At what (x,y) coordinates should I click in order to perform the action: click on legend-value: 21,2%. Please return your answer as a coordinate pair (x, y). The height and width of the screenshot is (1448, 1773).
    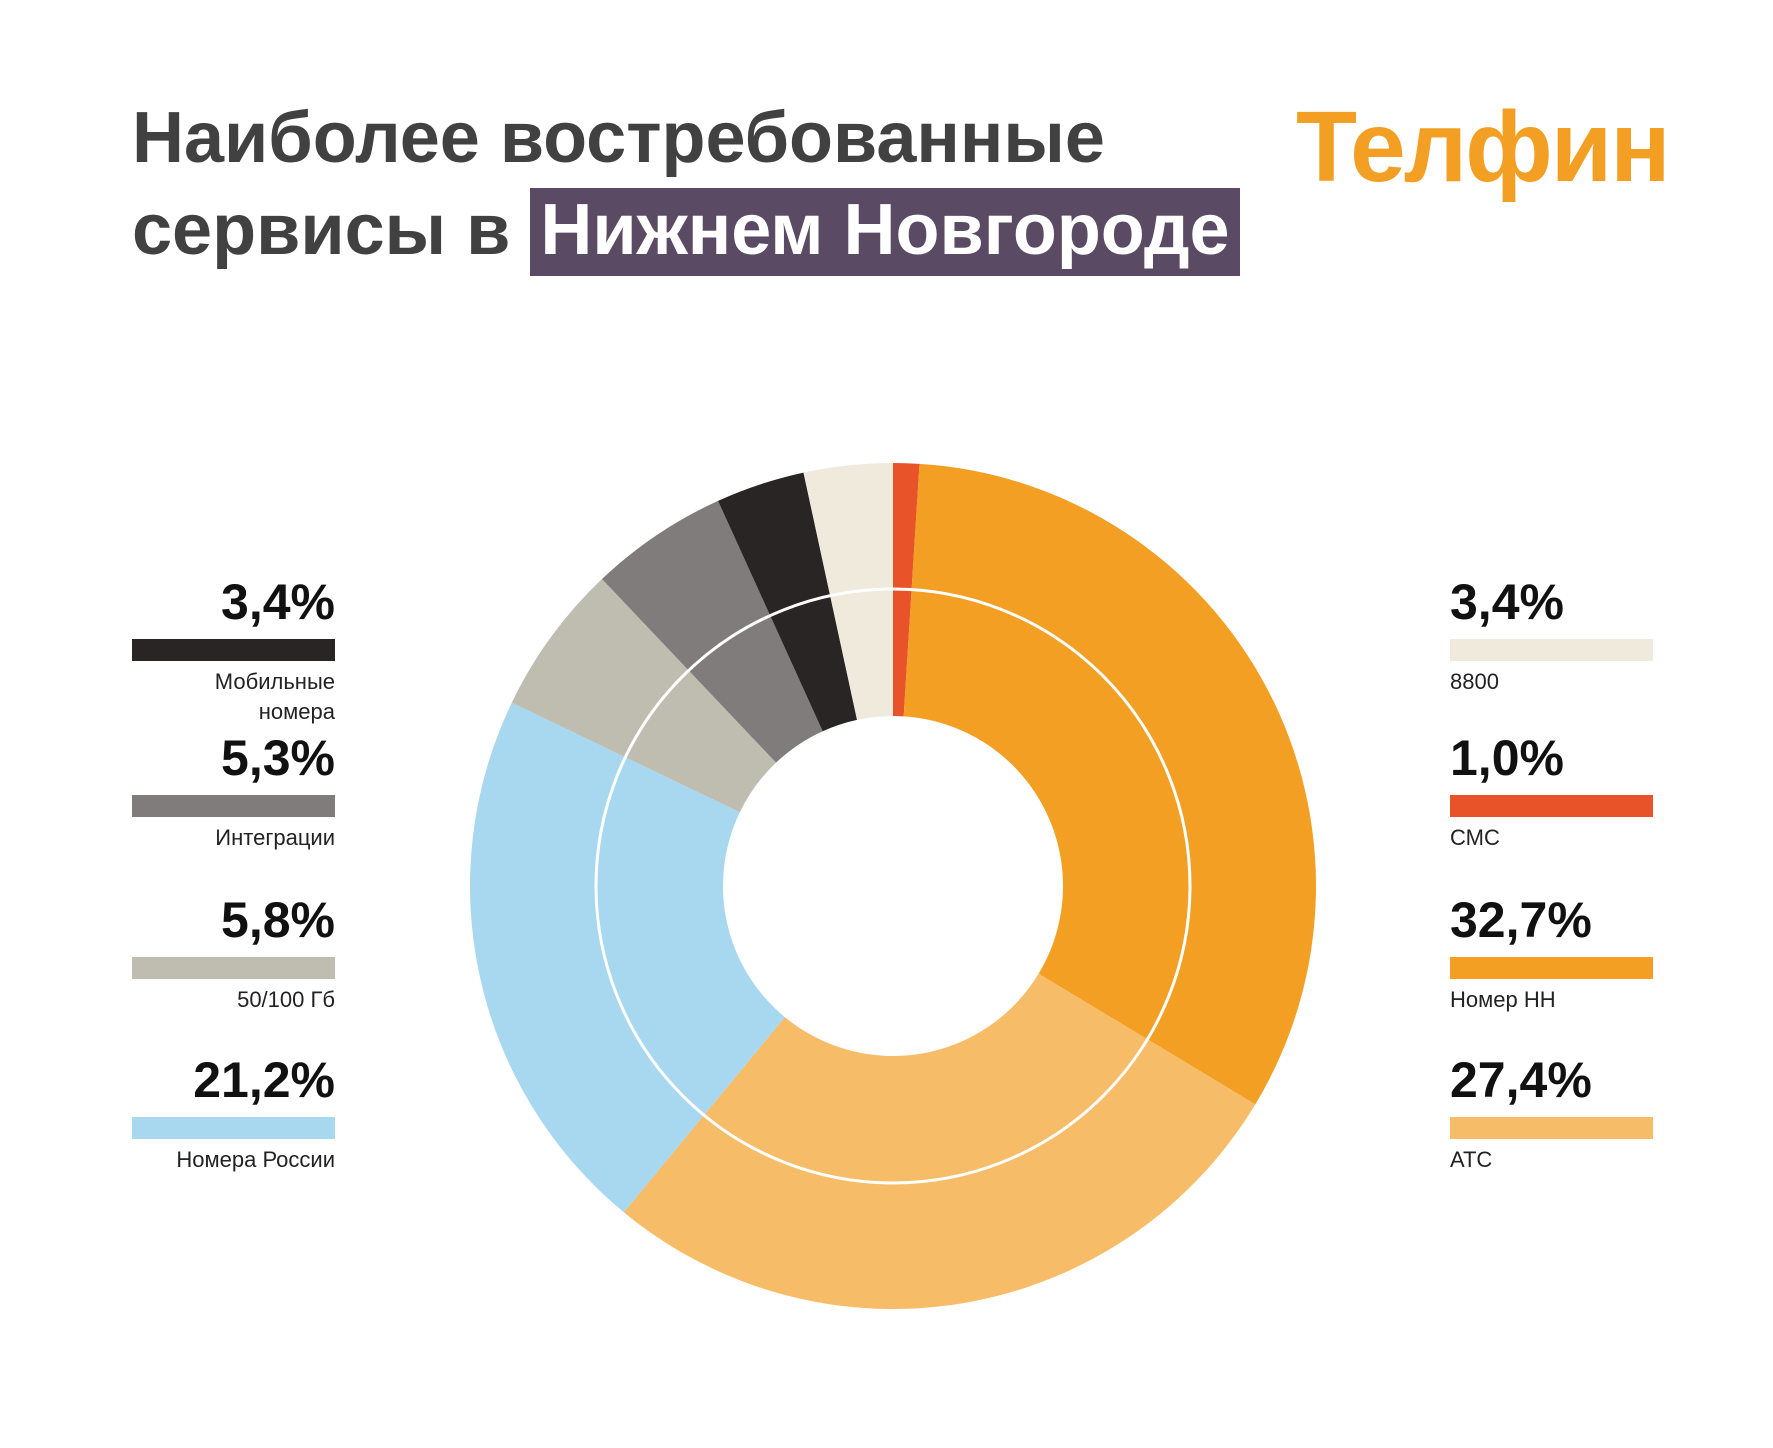
    Looking at the image, I should click on (264, 1080).